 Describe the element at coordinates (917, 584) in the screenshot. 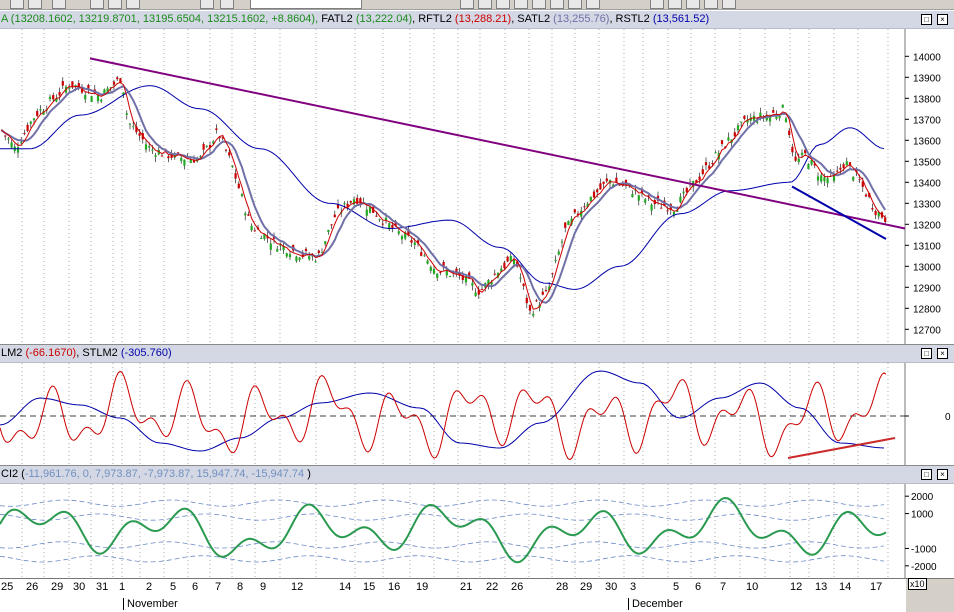

I see `scale-multiplier-badge: x10` at that location.